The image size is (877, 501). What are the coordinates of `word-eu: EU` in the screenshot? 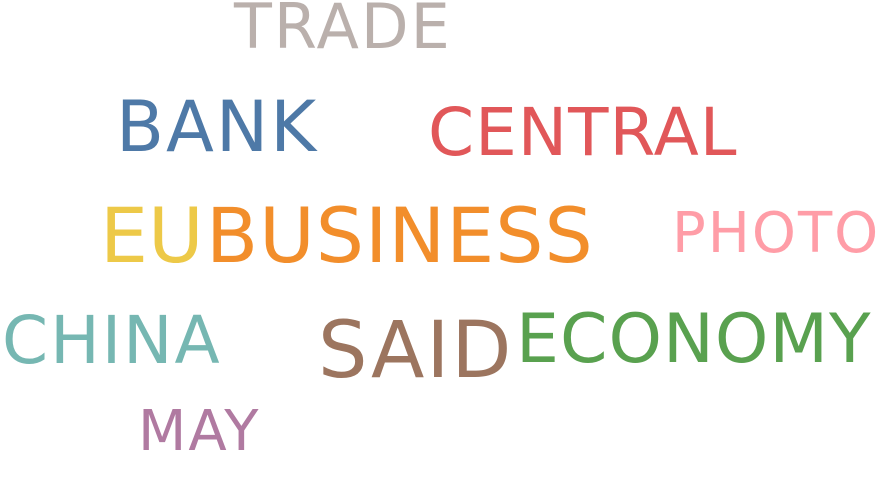 It's located at (152, 235).